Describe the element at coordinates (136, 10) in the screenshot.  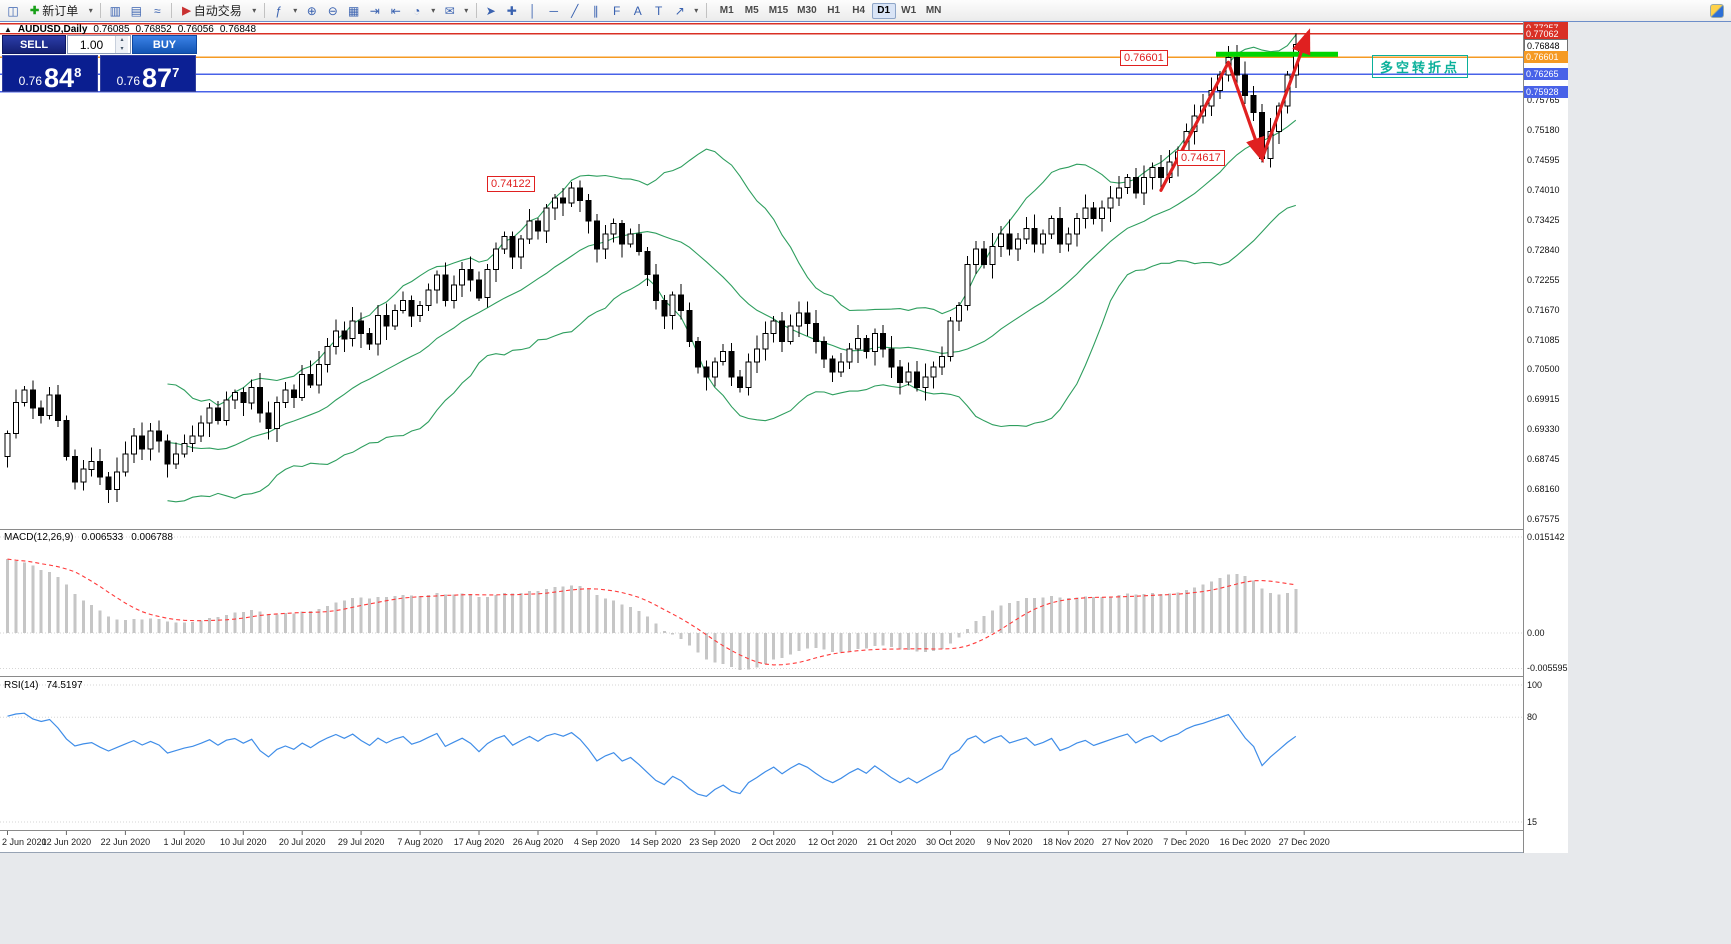
I see `candlestick-chart-icon: ▤` at that location.